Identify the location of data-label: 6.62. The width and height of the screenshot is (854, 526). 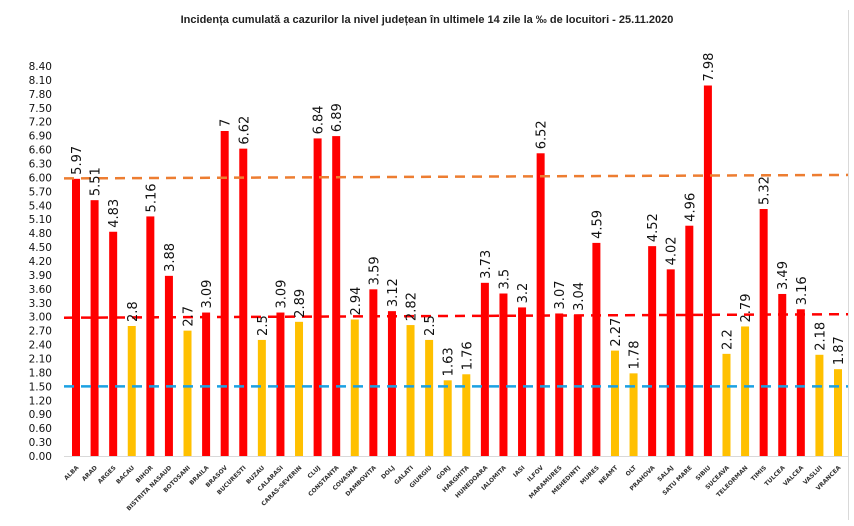
(244, 130).